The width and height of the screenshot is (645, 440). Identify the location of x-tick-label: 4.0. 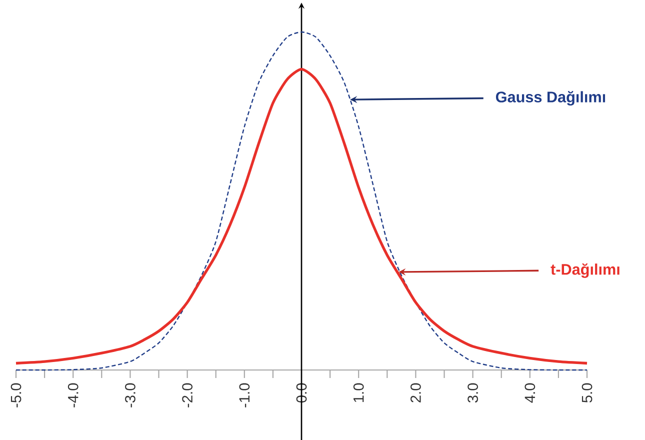
(530, 393).